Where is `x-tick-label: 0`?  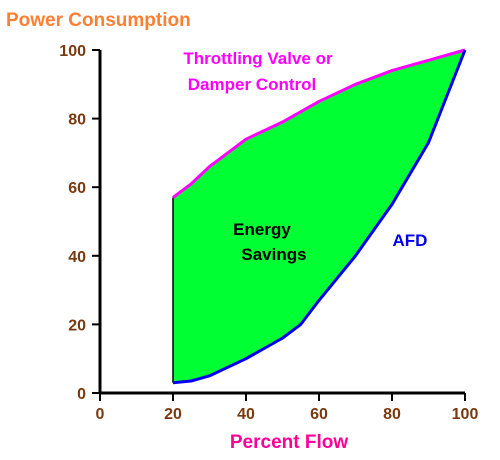 x-tick-label: 0 is located at coordinates (100, 414).